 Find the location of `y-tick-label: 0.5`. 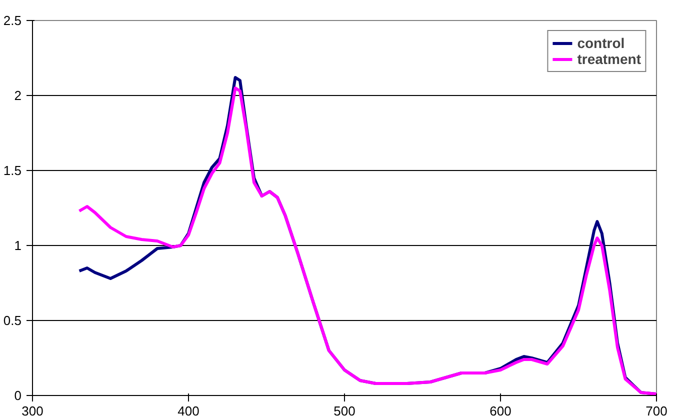

y-tick-label: 0.5 is located at coordinates (12, 320).